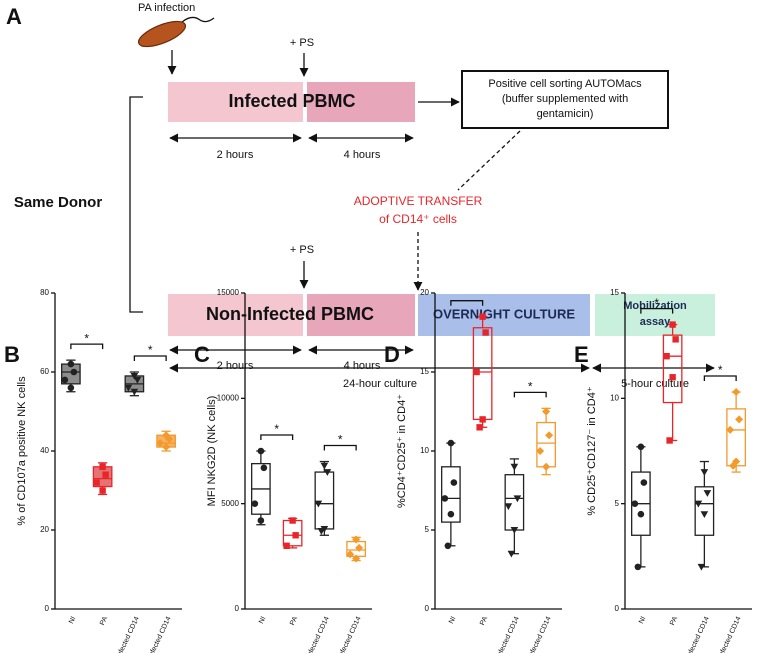 The image size is (760, 653). What do you see at coordinates (565, 99) in the screenshot?
I see `sorting-text: (buffer supplemented with` at bounding box center [565, 99].